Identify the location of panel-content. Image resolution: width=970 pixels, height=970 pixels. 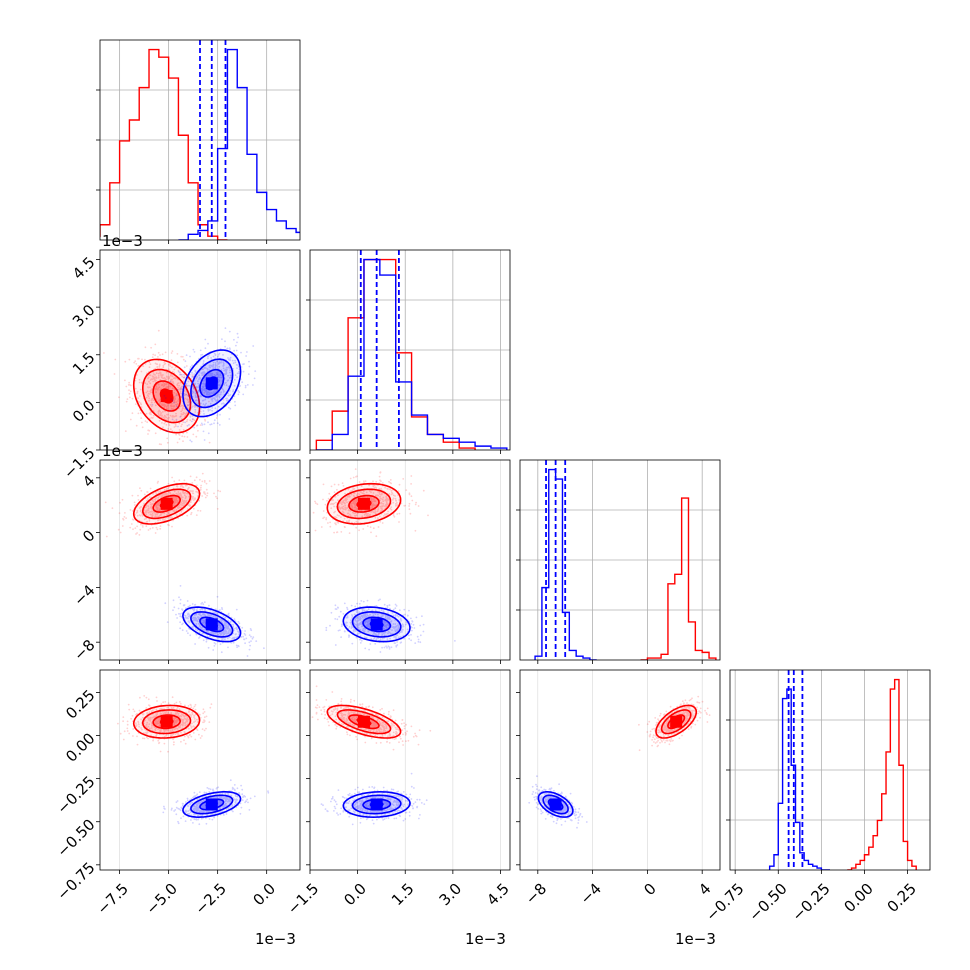
(185, 350).